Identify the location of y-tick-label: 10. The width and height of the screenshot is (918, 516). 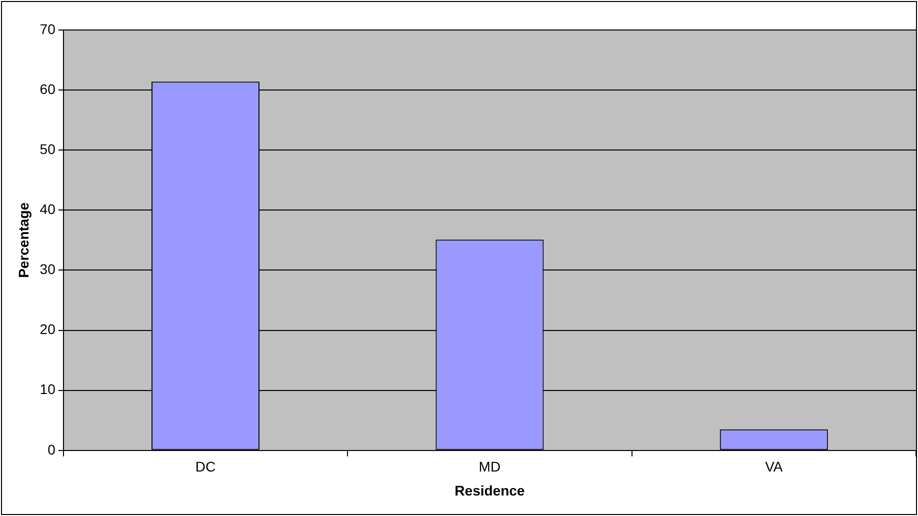
(48, 389).